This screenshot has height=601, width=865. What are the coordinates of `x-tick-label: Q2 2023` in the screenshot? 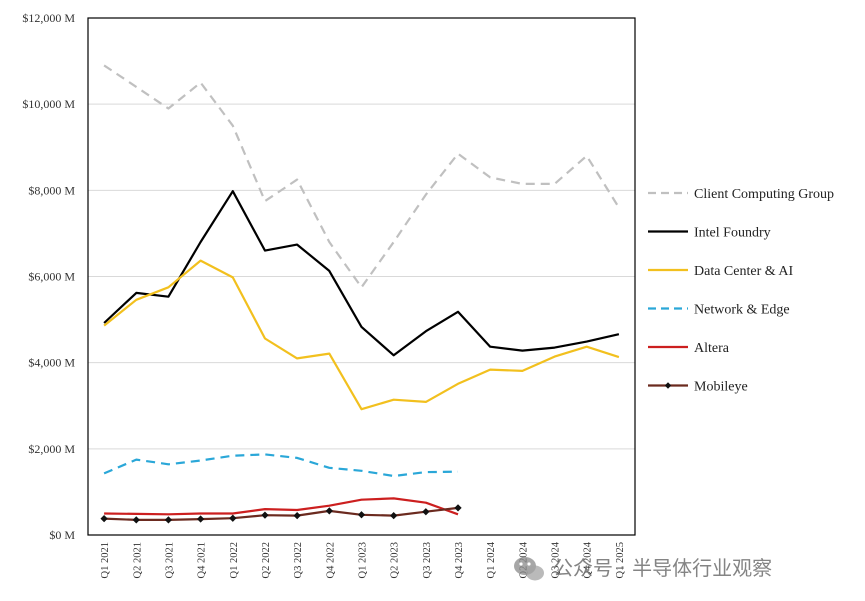 It's located at (395, 560).